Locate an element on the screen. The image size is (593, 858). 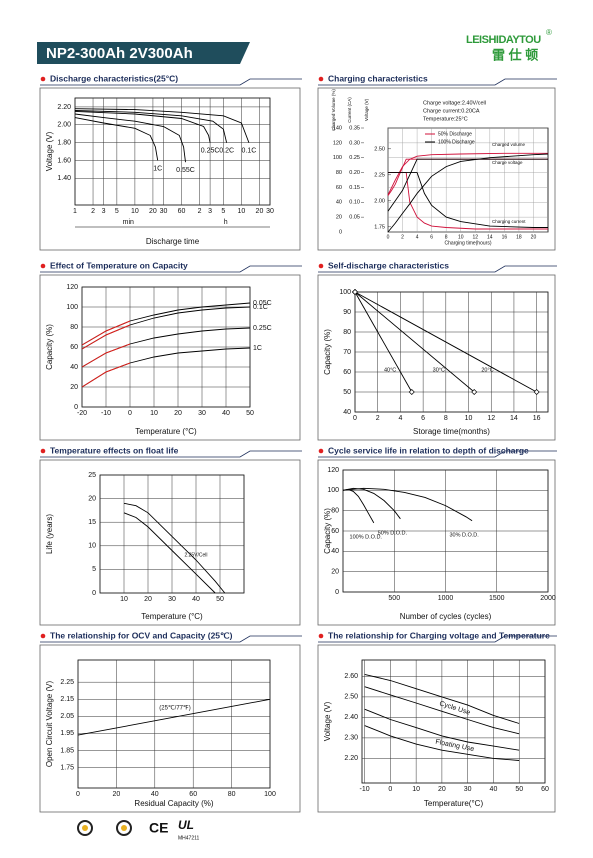
note: Temperature:25°C is located at coordinates (445, 119).